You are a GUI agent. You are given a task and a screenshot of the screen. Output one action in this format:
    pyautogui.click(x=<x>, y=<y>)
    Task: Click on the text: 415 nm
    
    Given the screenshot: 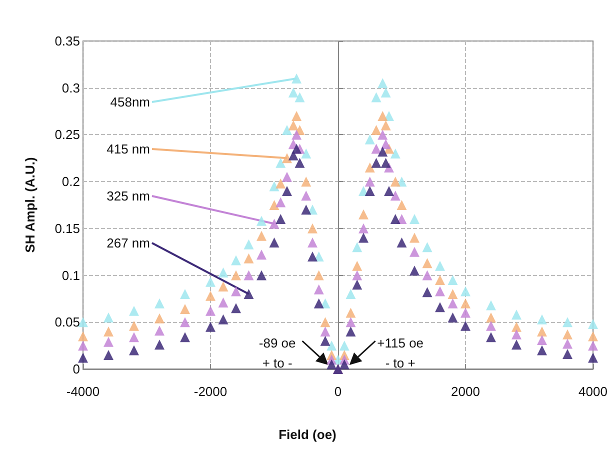 What is the action you would take?
    pyautogui.click(x=128, y=149)
    